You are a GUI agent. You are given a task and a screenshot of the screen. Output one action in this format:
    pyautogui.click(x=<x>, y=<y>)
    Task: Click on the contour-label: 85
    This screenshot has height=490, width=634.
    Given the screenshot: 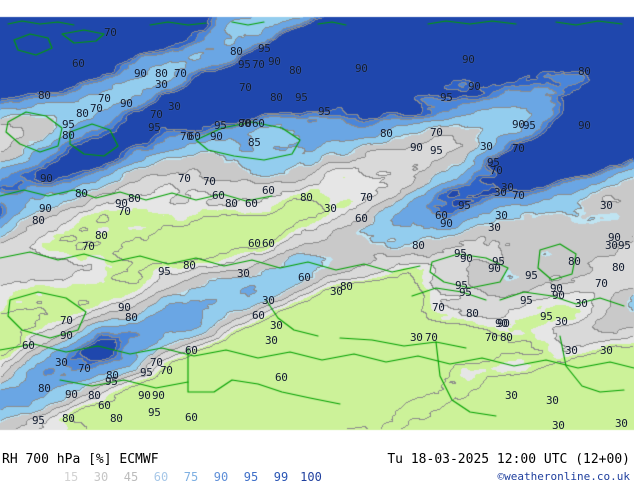 What is the action you would take?
    pyautogui.click(x=254, y=142)
    